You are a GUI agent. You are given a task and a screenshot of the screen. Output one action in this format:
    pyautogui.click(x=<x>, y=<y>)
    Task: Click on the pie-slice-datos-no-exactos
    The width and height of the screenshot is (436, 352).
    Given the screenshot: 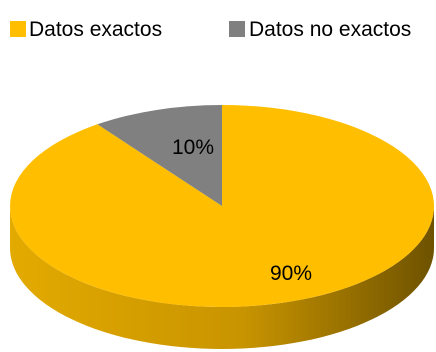 What is the action you would take?
    pyautogui.click(x=159, y=155)
    